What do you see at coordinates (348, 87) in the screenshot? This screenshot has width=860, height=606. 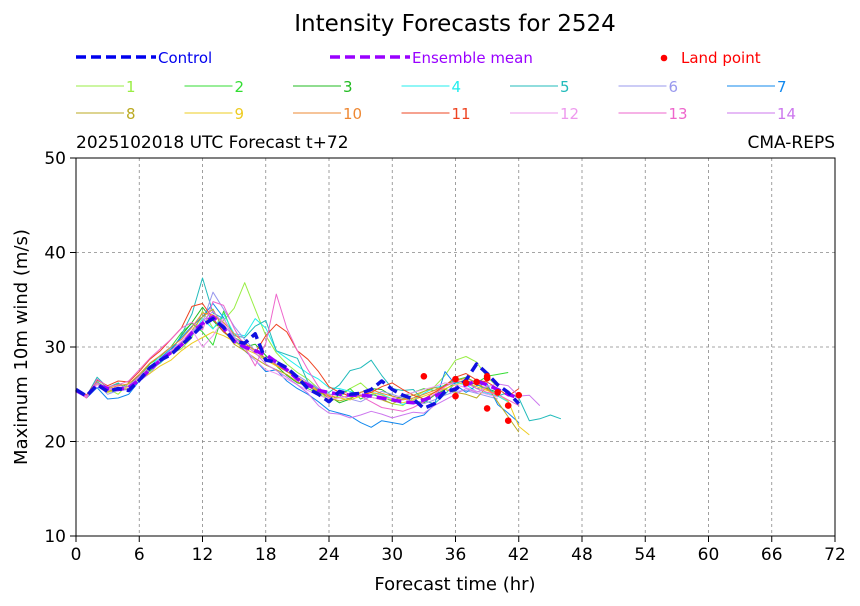 I see `legend-member-label: 3` at bounding box center [348, 87].